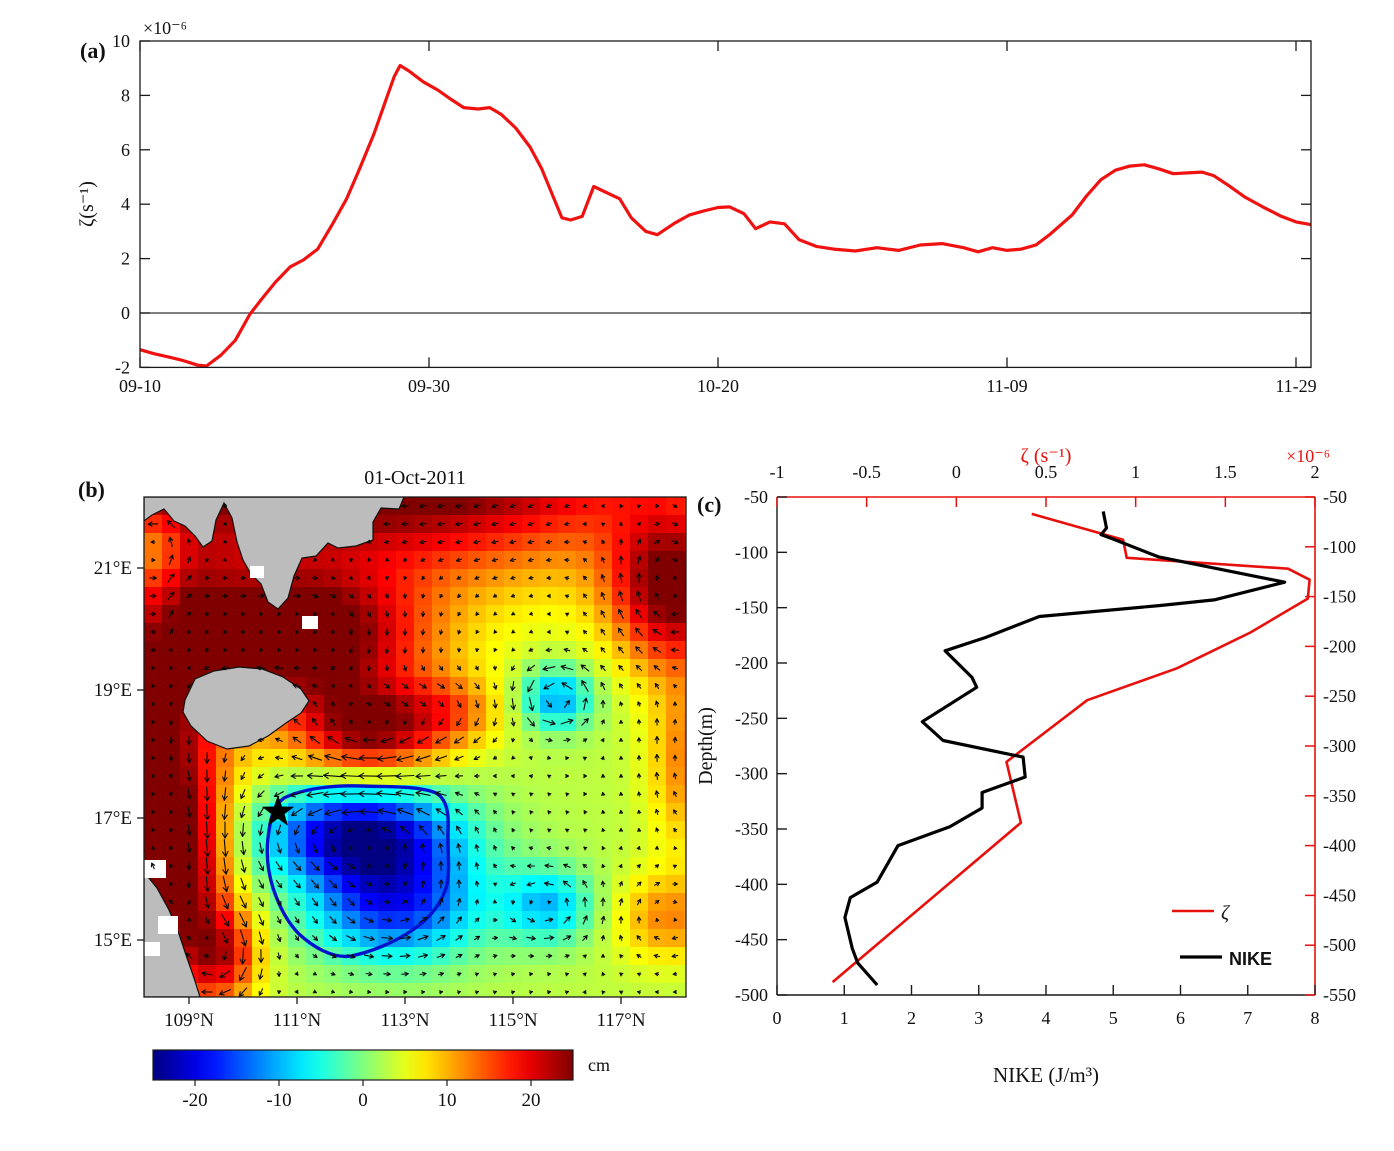  Describe the element at coordinates (278, 810) in the screenshot. I see `eddy-center-star` at that location.